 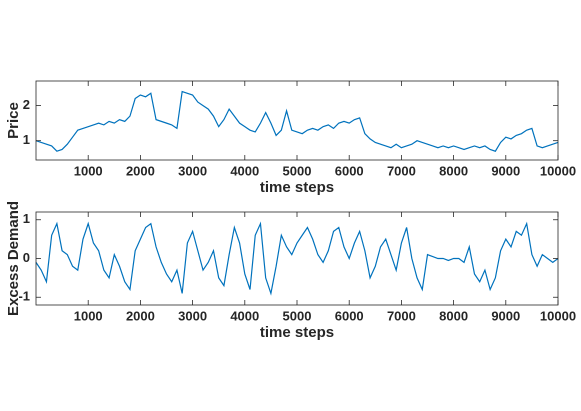 I want to click on y-axis-label: Price, so click(x=13, y=120).